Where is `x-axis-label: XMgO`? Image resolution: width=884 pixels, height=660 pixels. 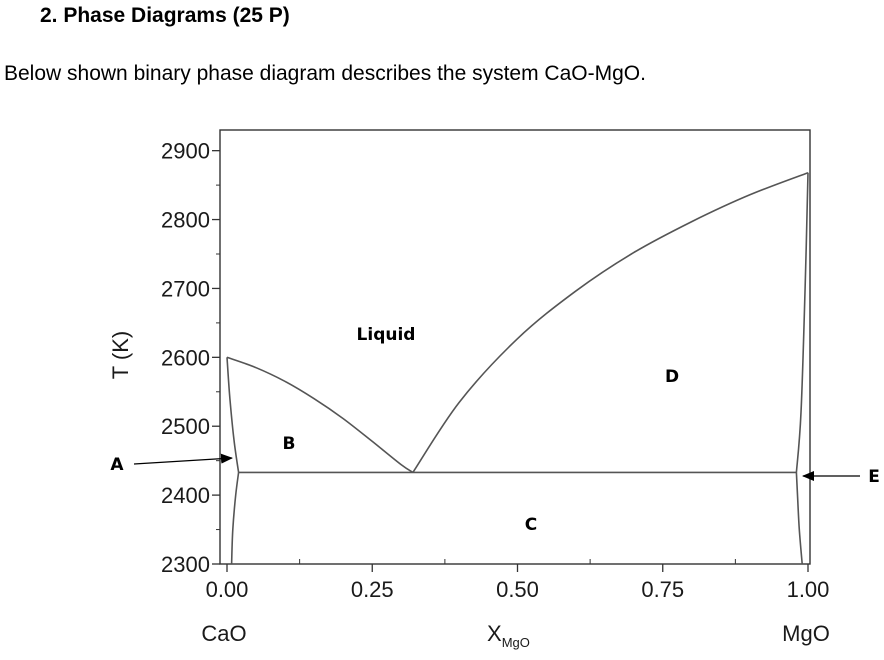
x-axis-label: XMgO is located at coordinates (508, 635).